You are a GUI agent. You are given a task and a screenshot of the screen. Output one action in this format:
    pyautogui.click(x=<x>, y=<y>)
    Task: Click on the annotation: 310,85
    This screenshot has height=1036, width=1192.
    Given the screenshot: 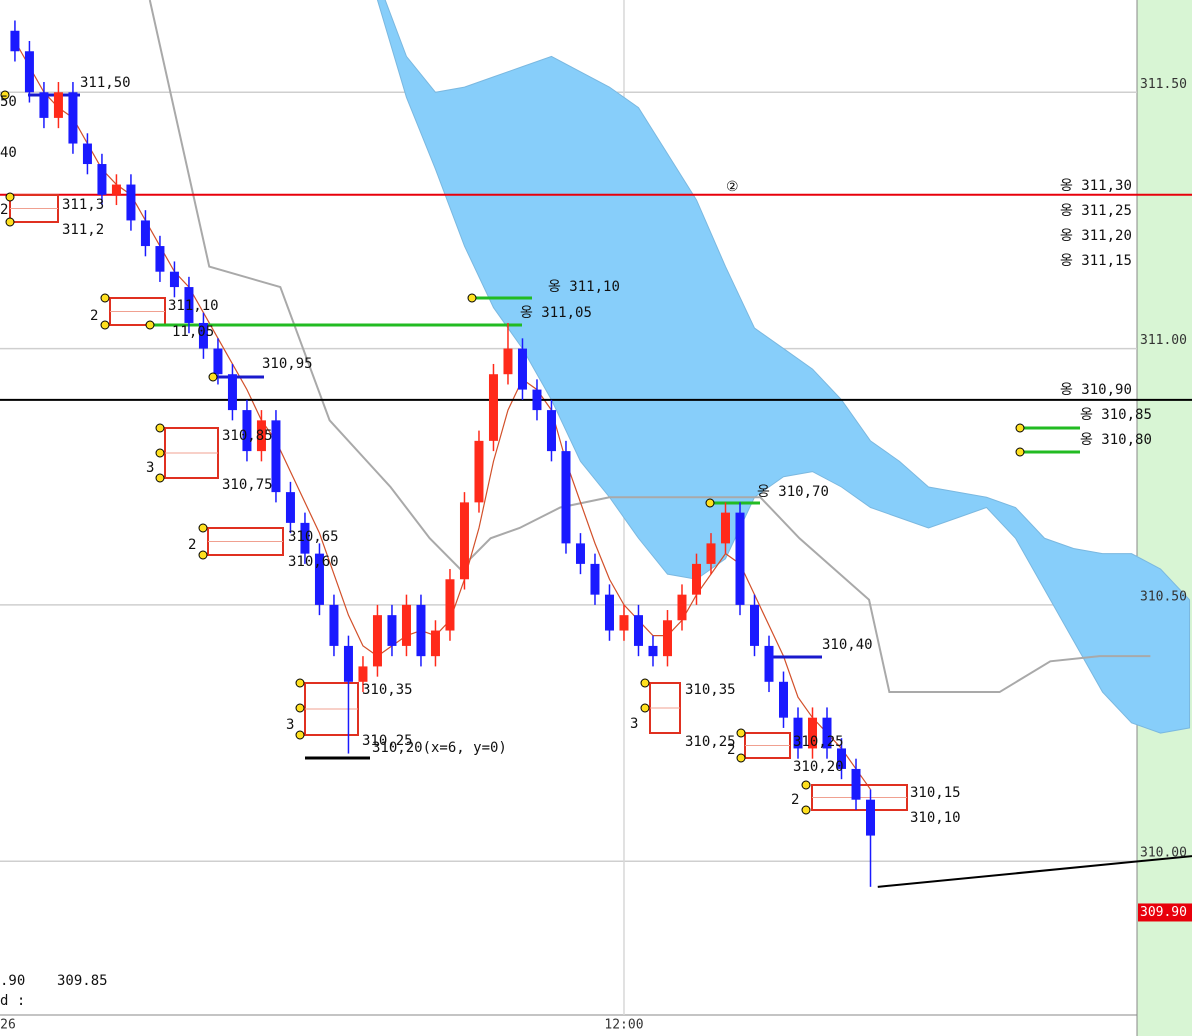 What is the action you would take?
    pyautogui.click(x=247, y=436)
    